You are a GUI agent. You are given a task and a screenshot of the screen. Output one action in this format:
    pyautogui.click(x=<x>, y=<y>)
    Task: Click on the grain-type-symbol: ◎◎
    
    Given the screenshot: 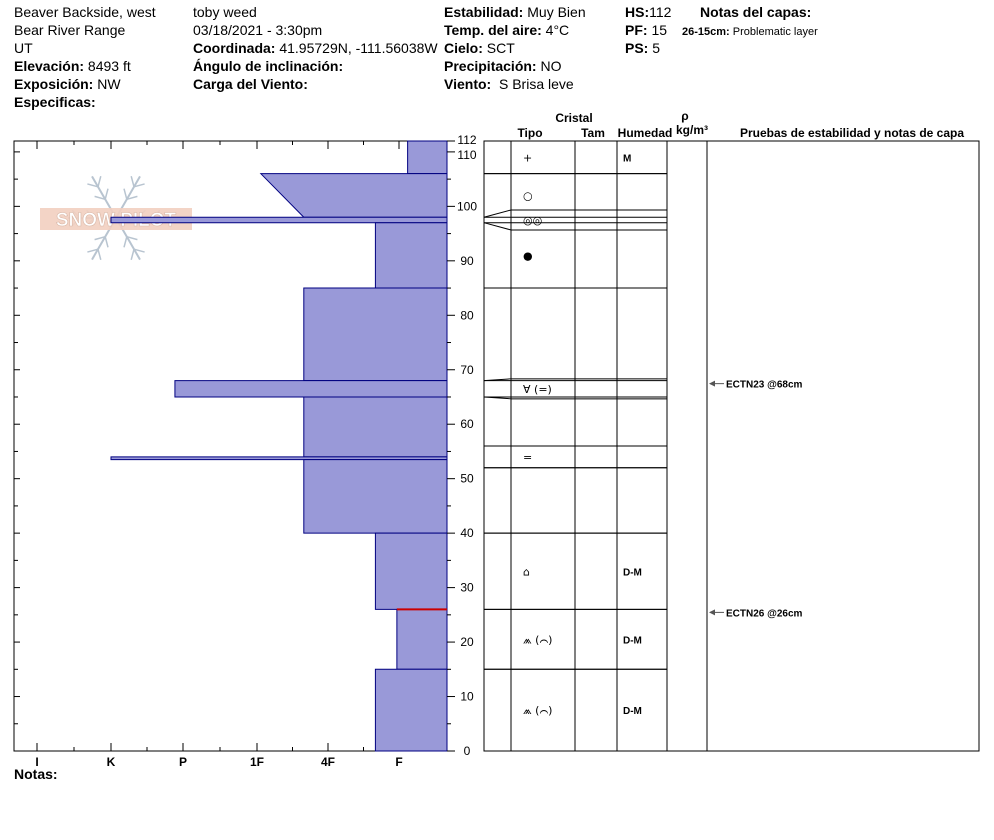 What is the action you would take?
    pyautogui.click(x=532, y=220)
    